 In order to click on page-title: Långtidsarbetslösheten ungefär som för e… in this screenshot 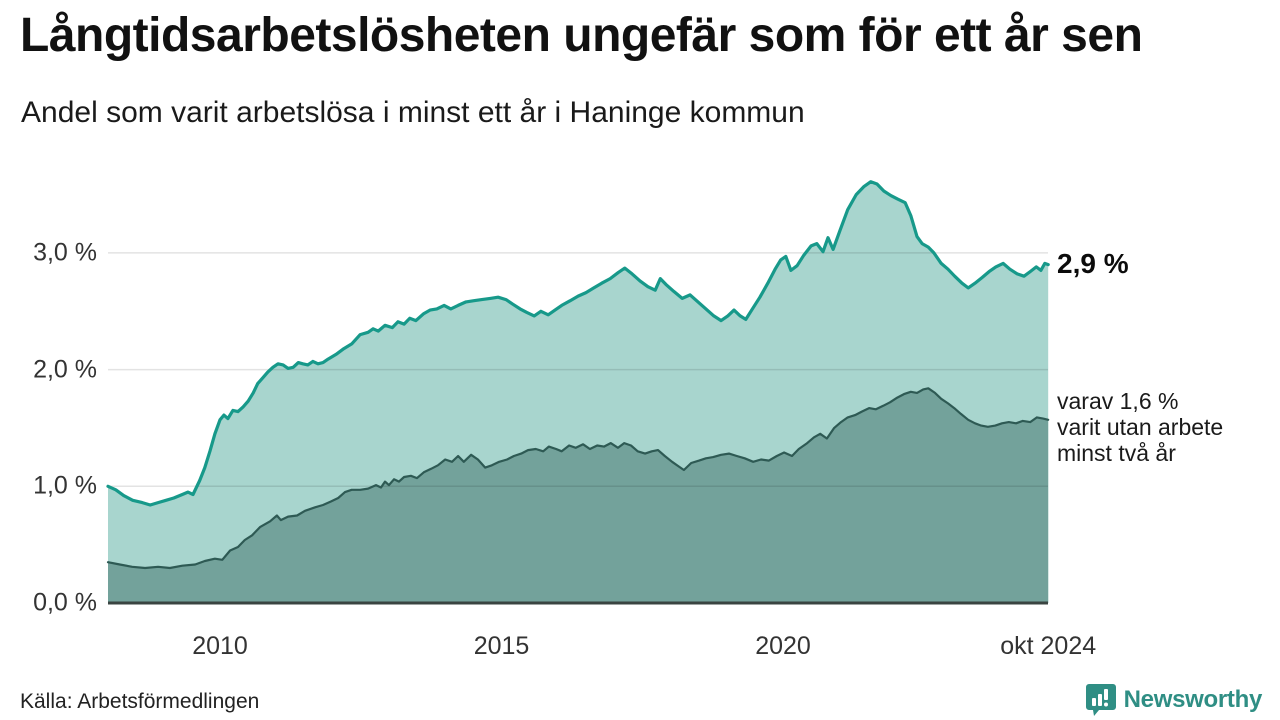, I will do `click(581, 35)`.